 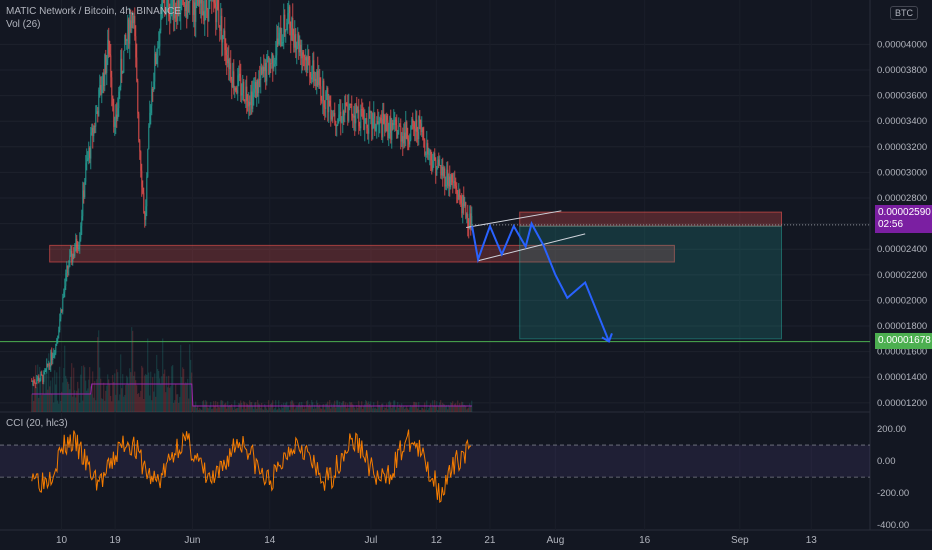 I want to click on cci-tick-label: 200.00, so click(x=891, y=429).